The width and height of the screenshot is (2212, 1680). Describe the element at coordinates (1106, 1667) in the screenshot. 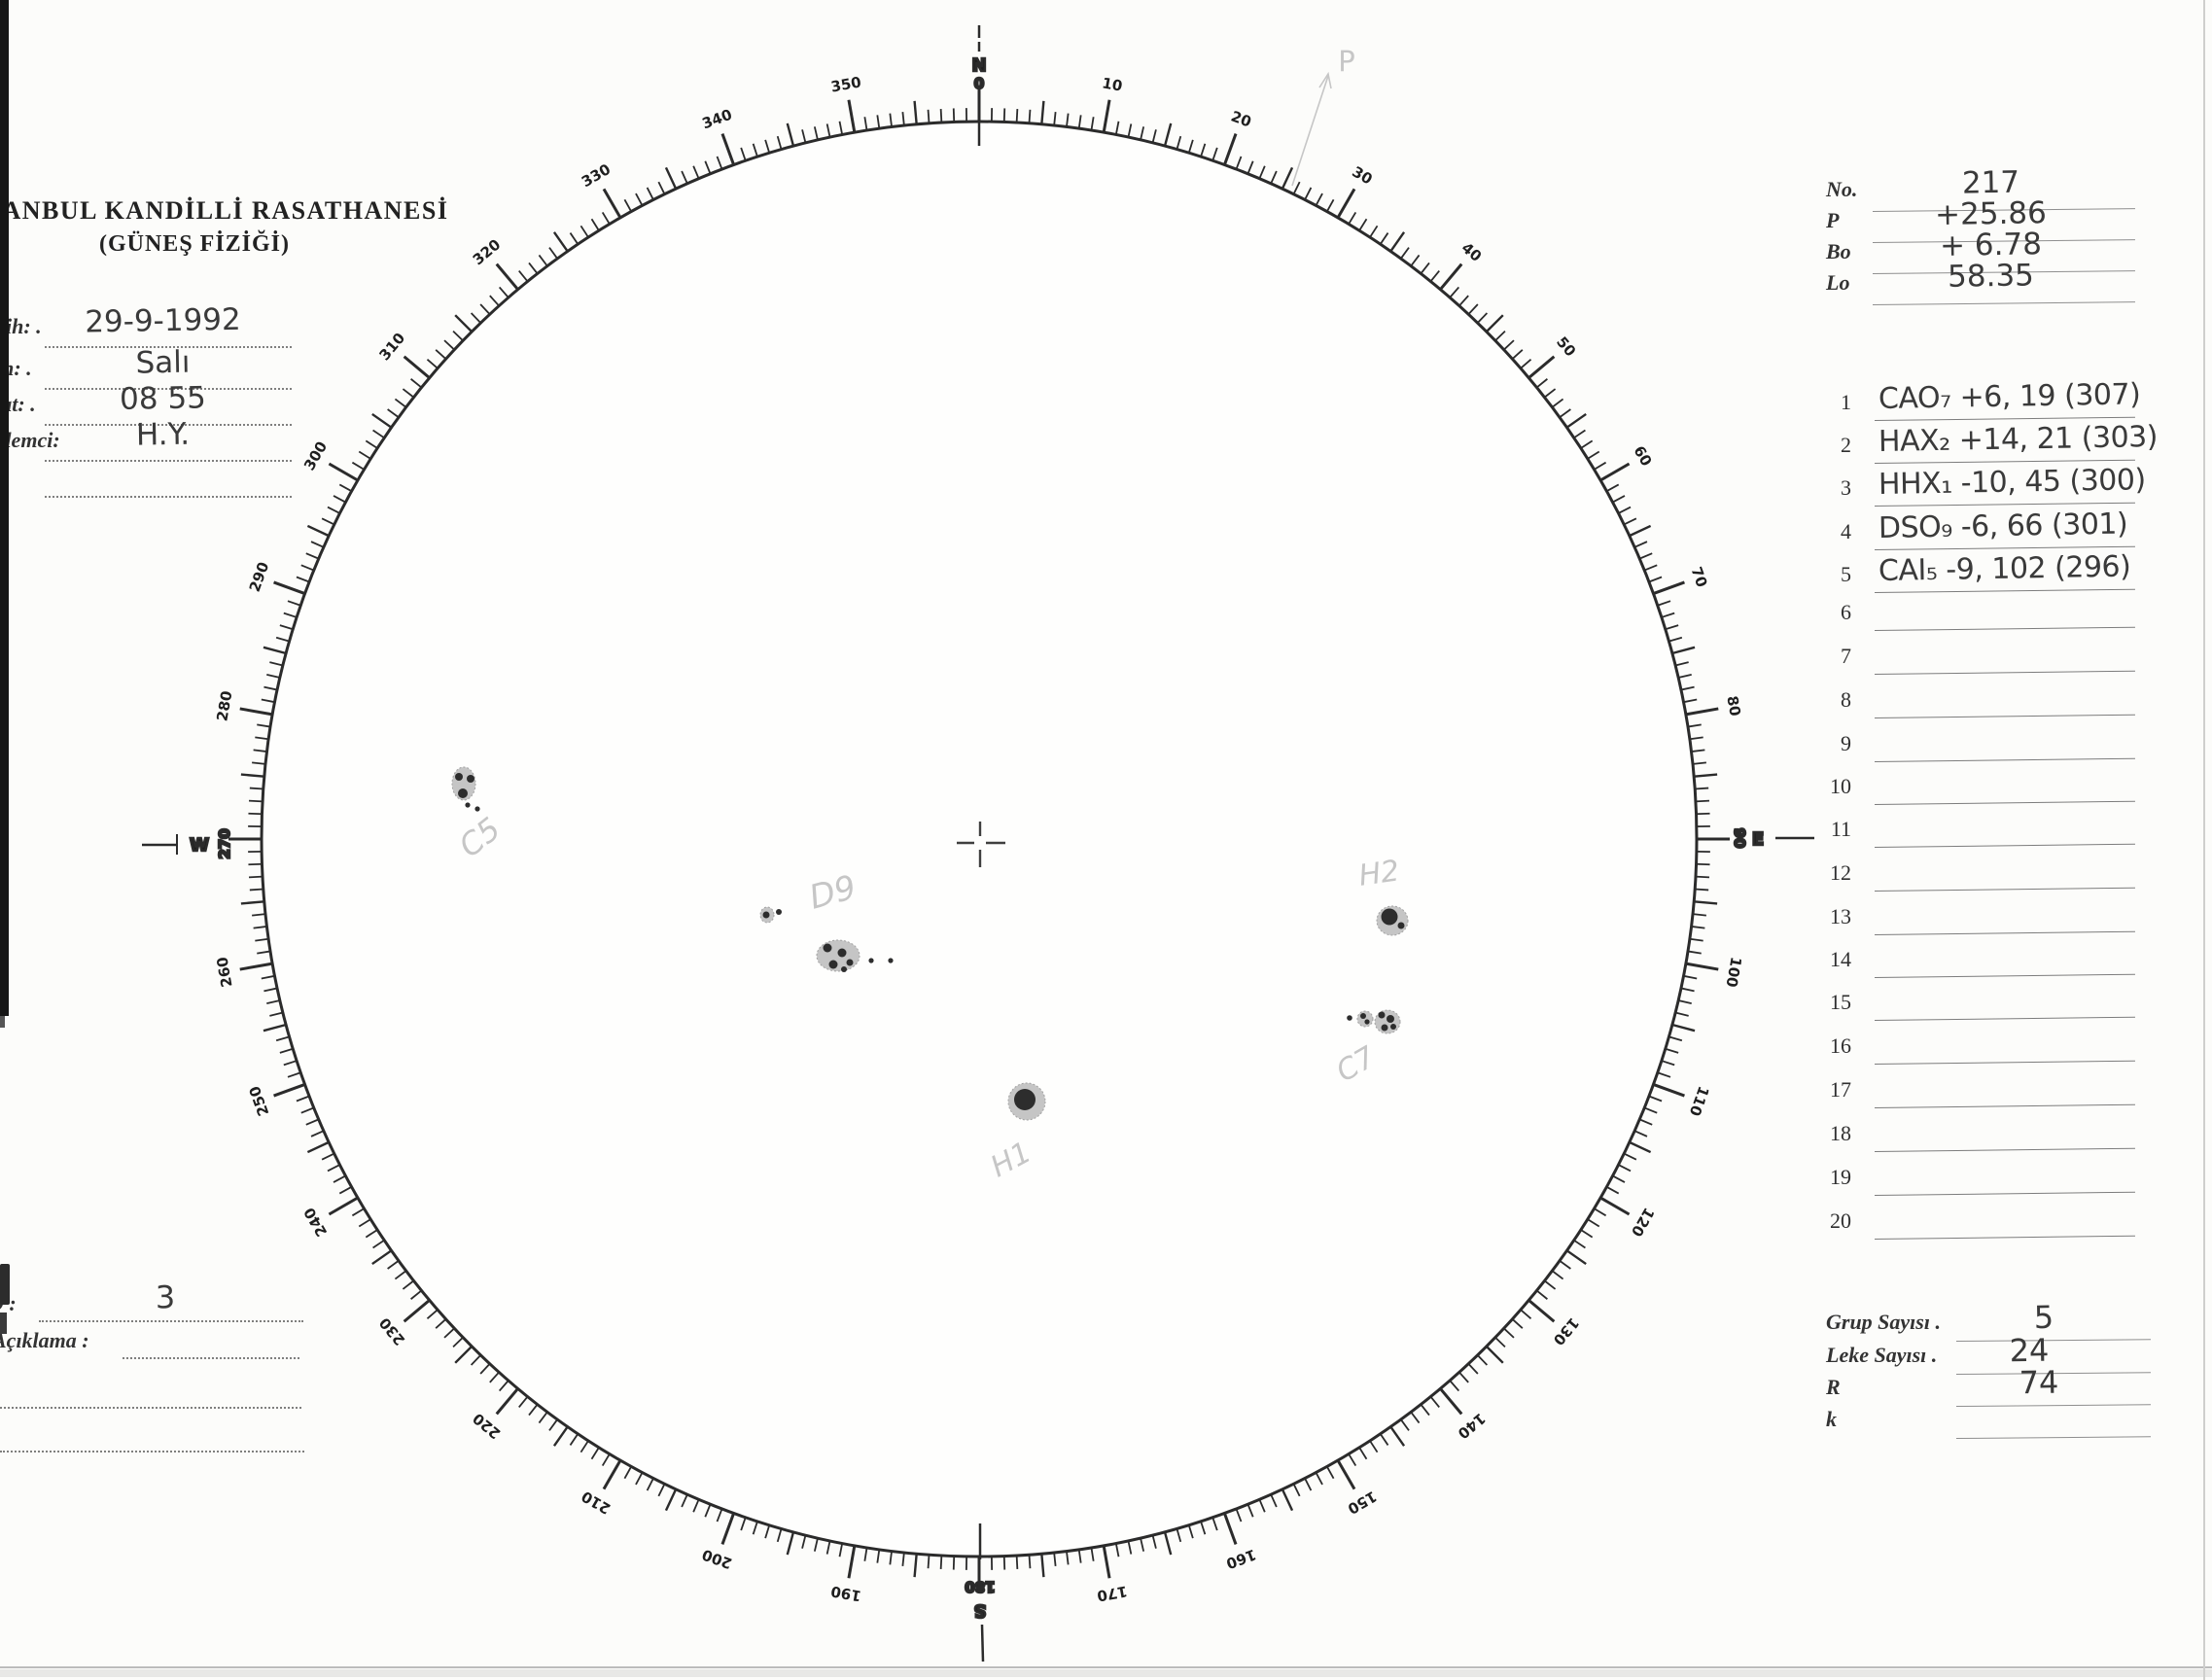

I see `scan-artifact-bottom-edge` at that location.